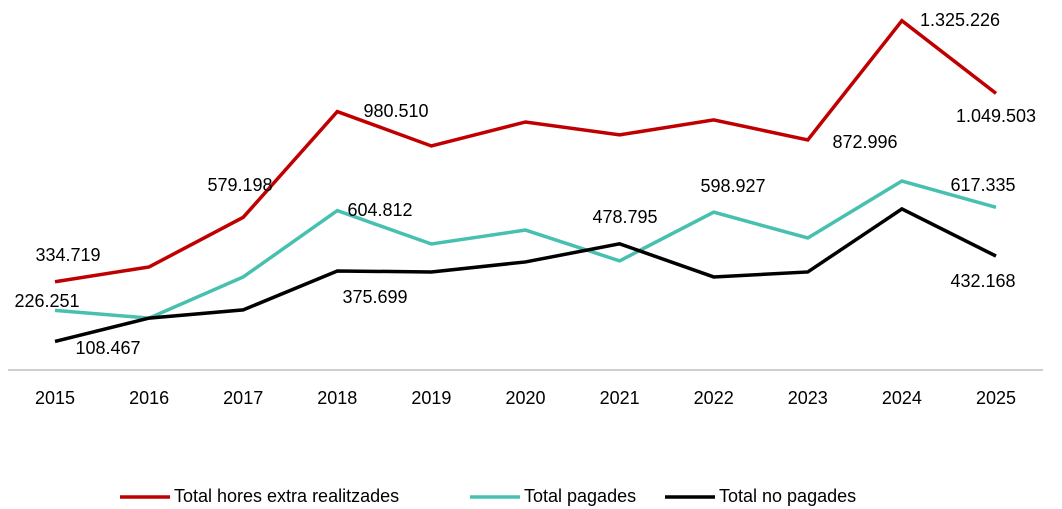 Image resolution: width=1062 pixels, height=509 pixels. I want to click on x-tick-label: 2015, so click(55, 398).